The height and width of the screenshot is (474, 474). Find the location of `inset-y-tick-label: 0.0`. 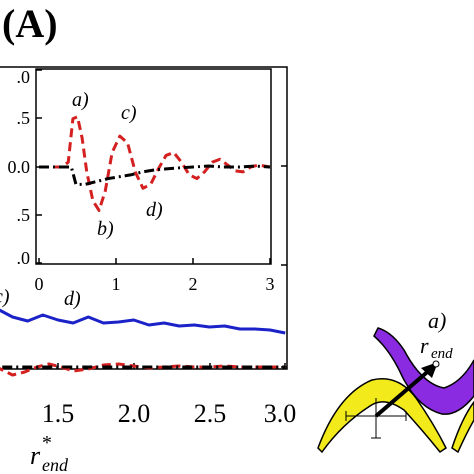

inset-y-tick-label: 0.0 is located at coordinates (19, 167).